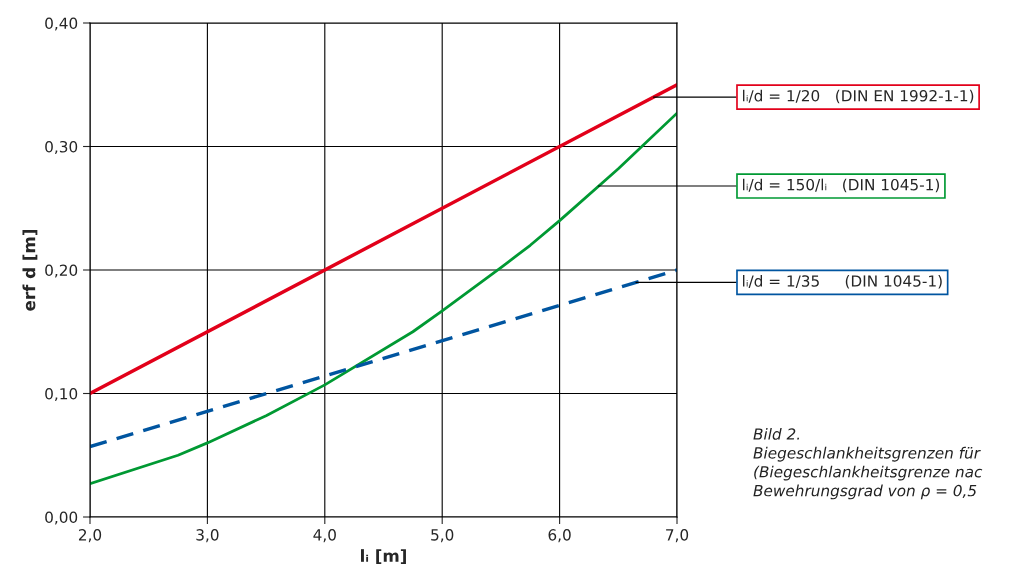 This screenshot has height=582, width=1022. Describe the element at coordinates (677, 536) in the screenshot. I see `x-tick-label: 7,0` at that location.